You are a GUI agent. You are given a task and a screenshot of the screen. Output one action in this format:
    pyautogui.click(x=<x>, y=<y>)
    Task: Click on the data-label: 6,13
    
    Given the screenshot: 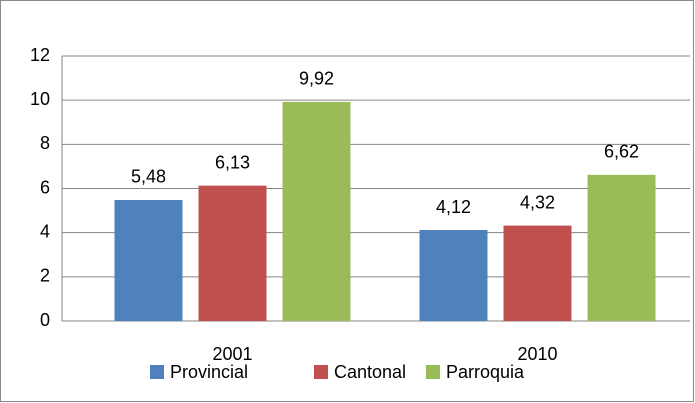 What is the action you would take?
    pyautogui.click(x=232, y=162)
    